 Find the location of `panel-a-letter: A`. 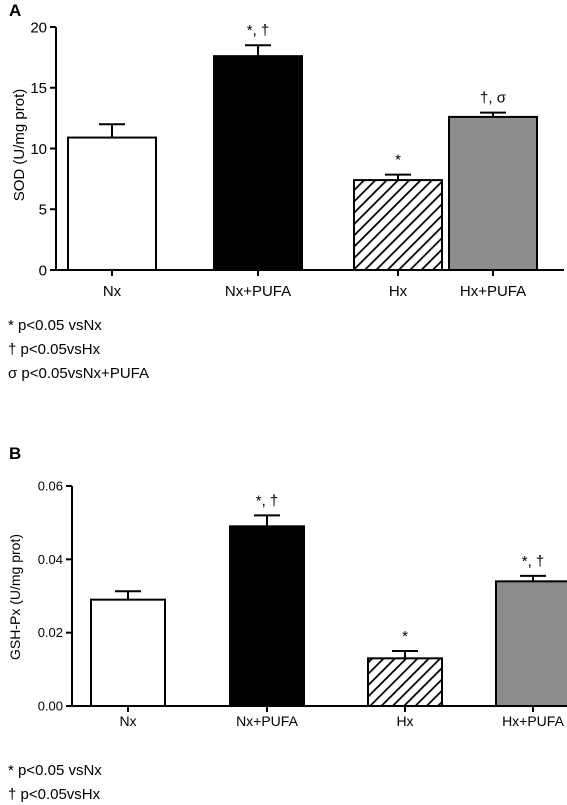

panel-a-letter: A is located at coordinates (15, 10).